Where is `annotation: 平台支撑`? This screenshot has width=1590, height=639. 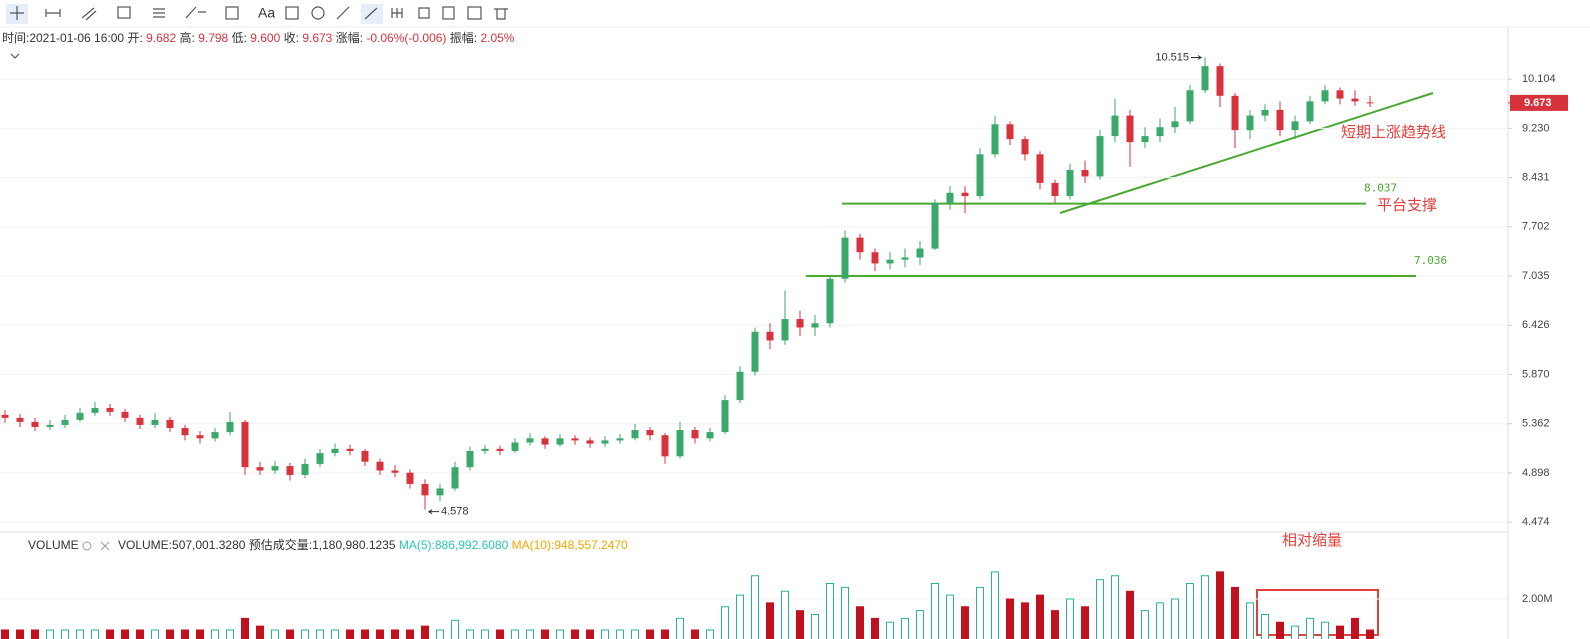 annotation: 平台支撑 is located at coordinates (1407, 205).